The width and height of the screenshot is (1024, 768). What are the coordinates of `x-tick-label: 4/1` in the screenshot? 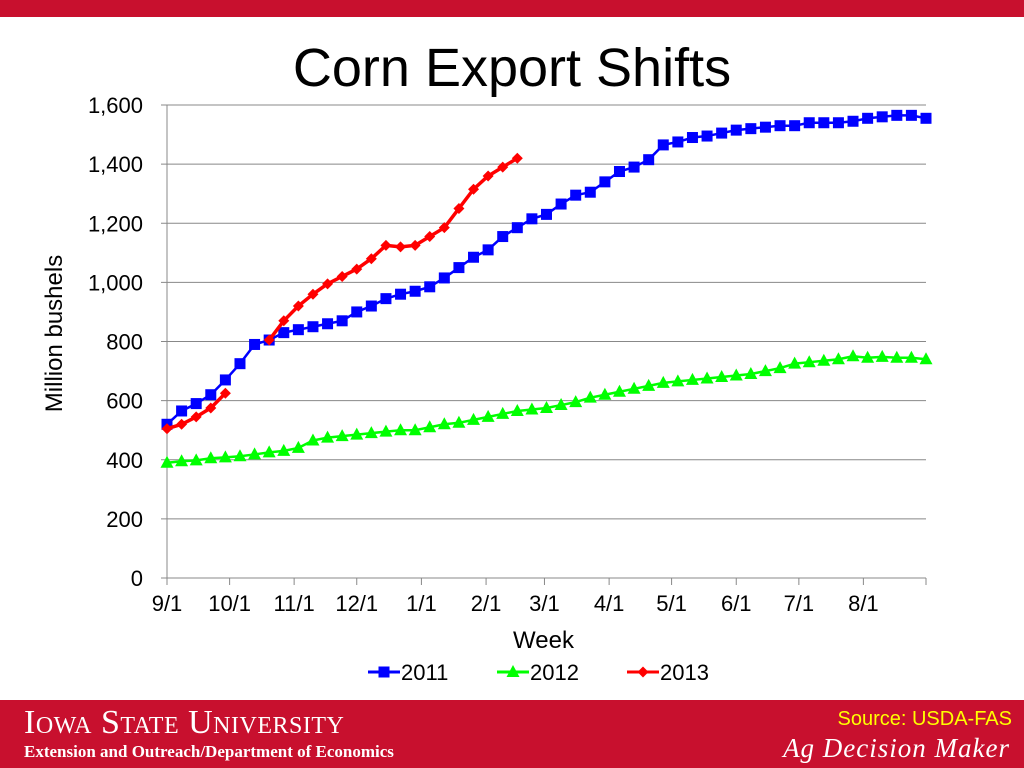 It's located at (609, 603).